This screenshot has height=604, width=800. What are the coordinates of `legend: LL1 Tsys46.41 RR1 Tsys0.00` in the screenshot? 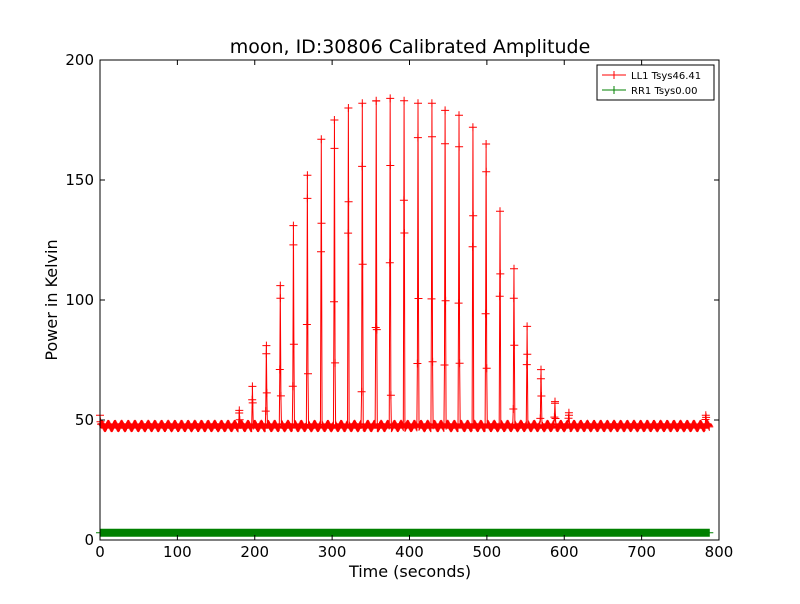 It's located at (655, 82).